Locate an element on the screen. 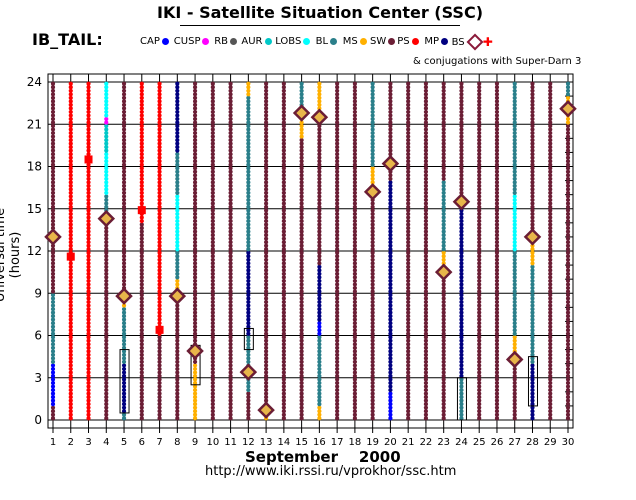 This screenshot has width=636, height=500. region-dot-cap is located at coordinates (53, 379).